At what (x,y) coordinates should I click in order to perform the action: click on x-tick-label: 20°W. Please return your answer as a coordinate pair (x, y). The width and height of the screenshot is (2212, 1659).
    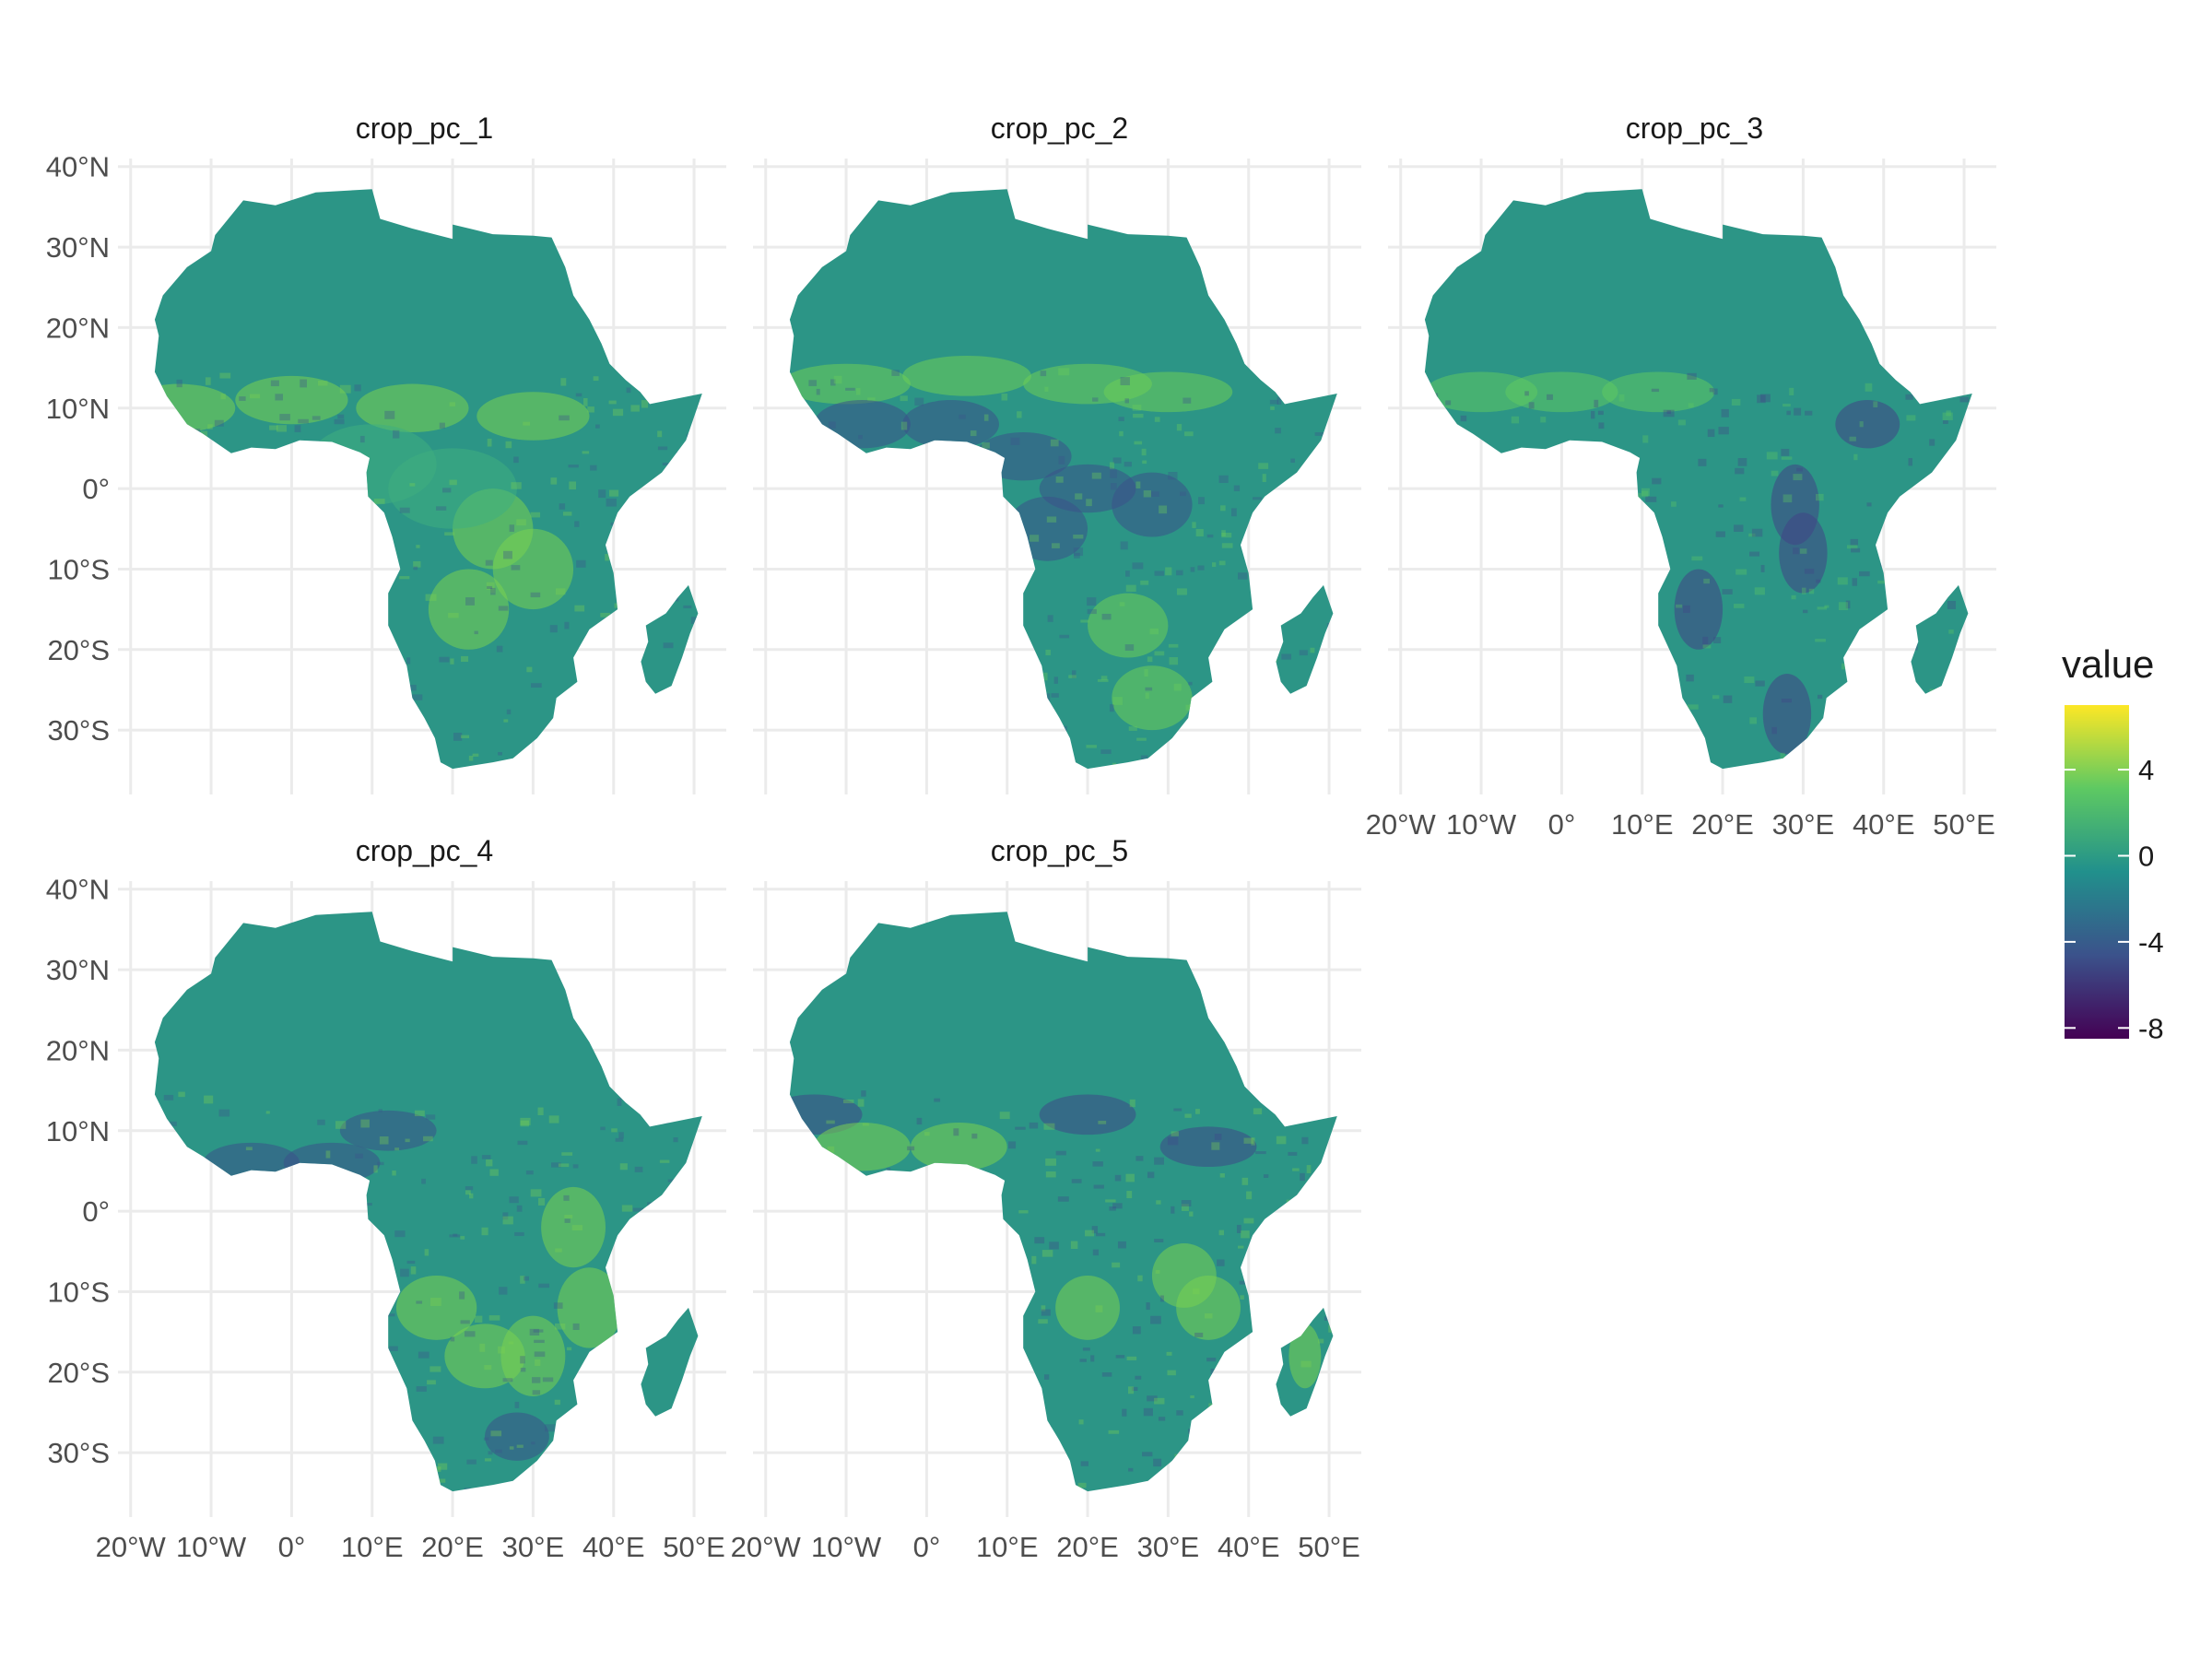
    Looking at the image, I should click on (766, 1547).